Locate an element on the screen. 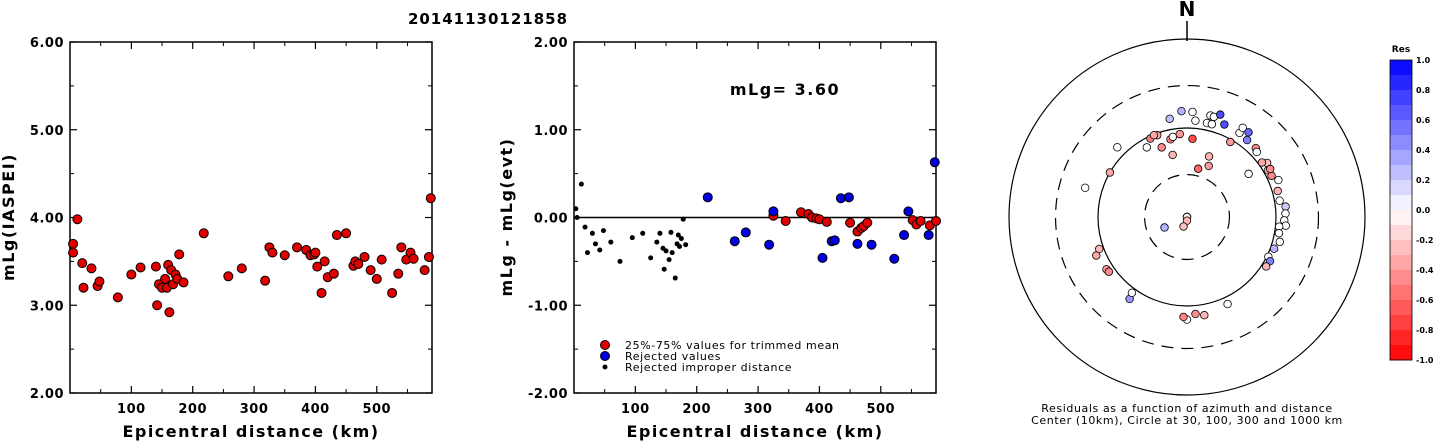 Image resolution: width=1437 pixels, height=441 pixels. colorbar-tick-label: 0.4 is located at coordinates (1423, 150).